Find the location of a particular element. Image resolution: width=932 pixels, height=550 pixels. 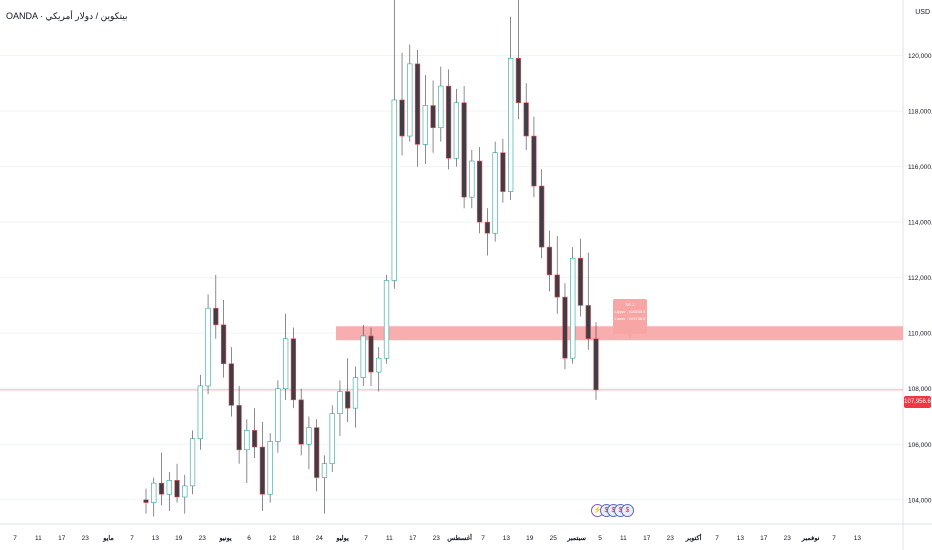

y-tick-label: 114,000.0 is located at coordinates (920, 223).